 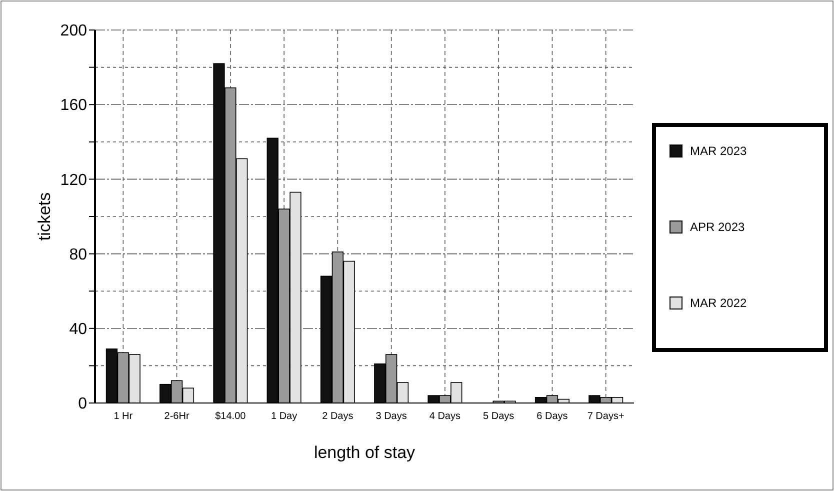 I want to click on x-tick-label: 5 Days, so click(x=498, y=416).